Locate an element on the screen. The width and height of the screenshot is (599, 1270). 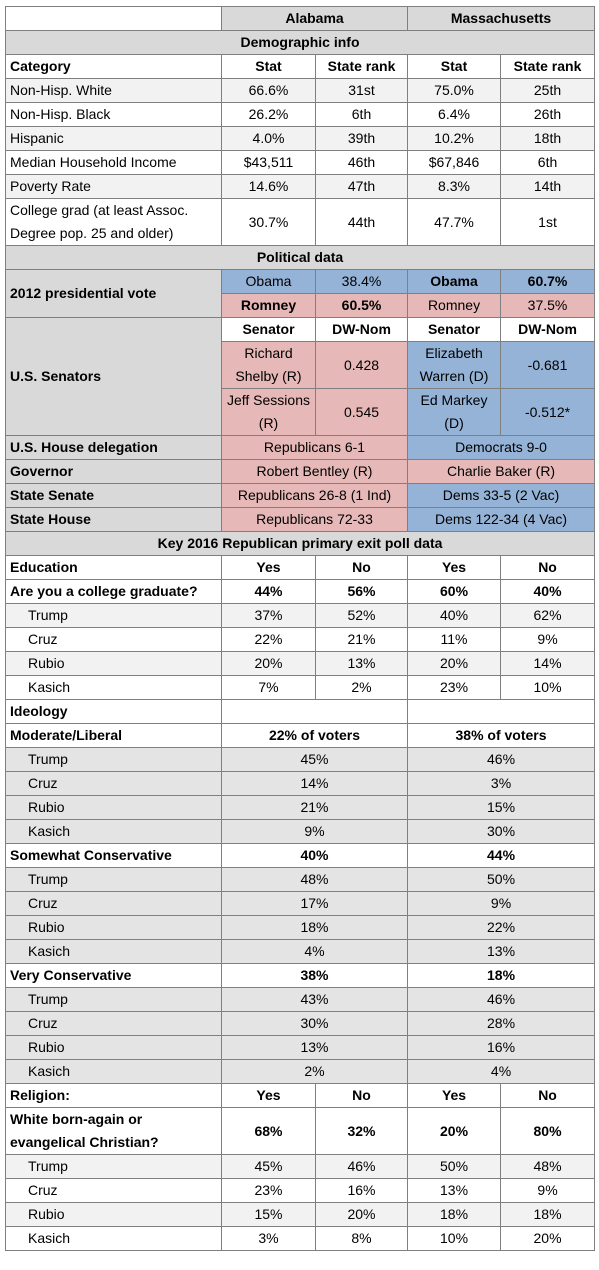
table-cell: Rubio is located at coordinates (113, 927).